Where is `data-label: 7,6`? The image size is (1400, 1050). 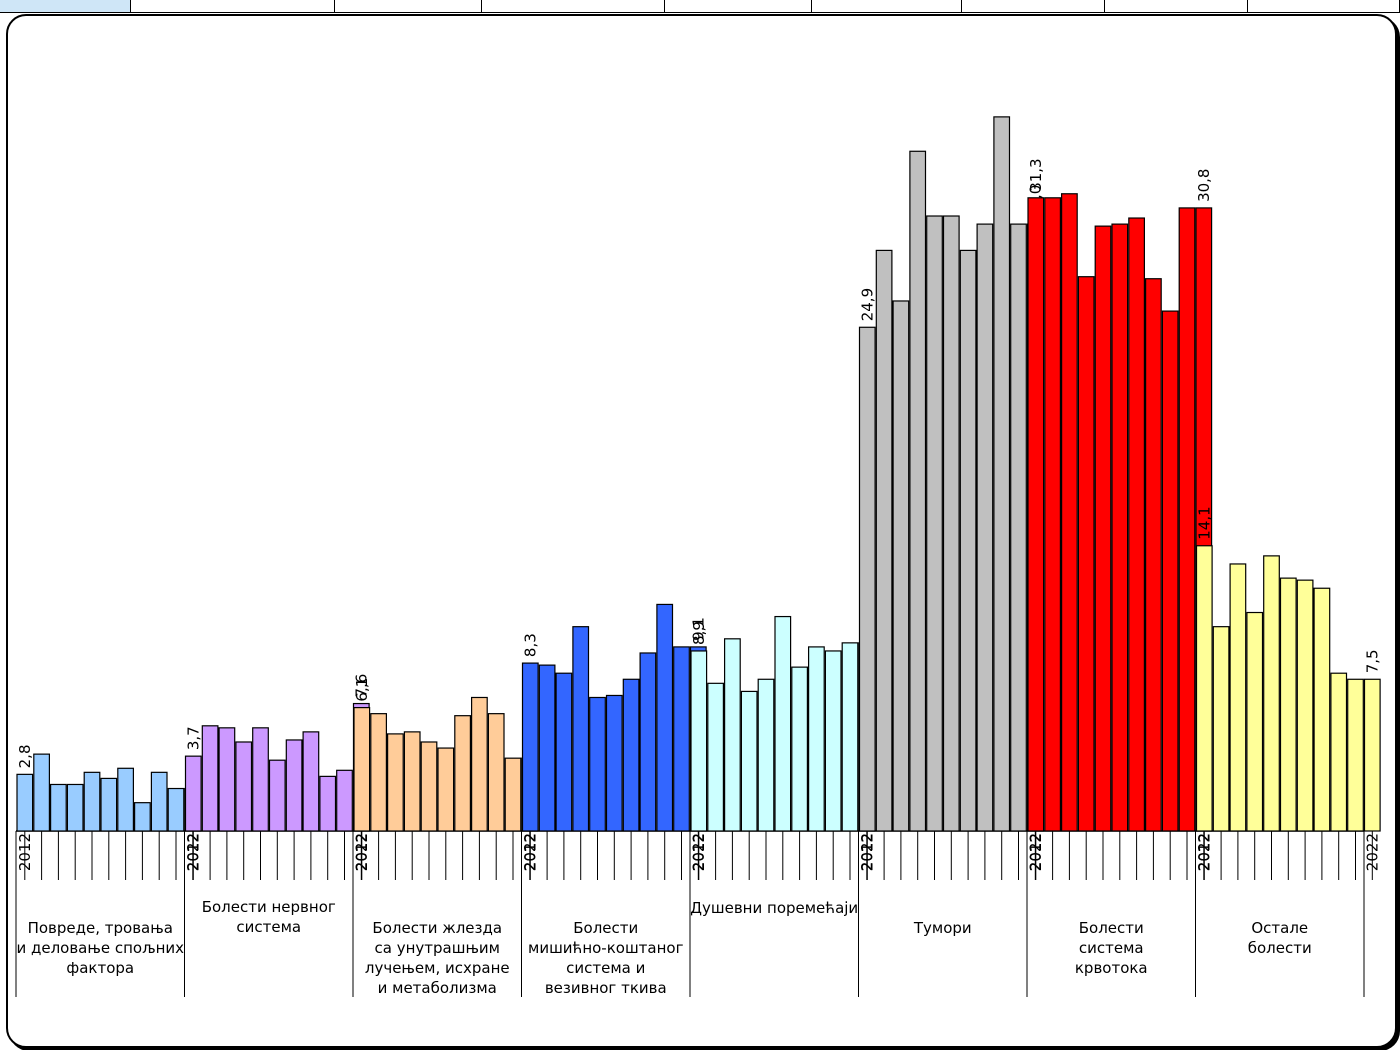
data-label: 7,6 is located at coordinates (361, 686).